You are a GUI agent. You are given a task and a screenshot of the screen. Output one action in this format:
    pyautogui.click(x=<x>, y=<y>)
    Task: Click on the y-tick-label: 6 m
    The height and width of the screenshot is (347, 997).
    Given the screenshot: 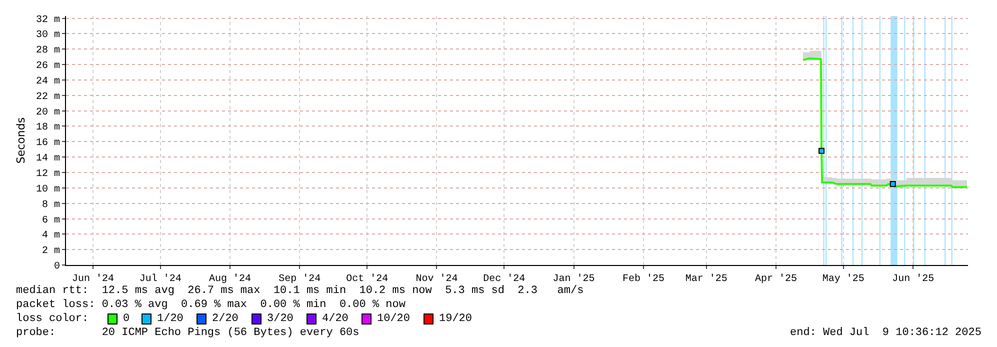 What is the action you would take?
    pyautogui.click(x=51, y=220)
    